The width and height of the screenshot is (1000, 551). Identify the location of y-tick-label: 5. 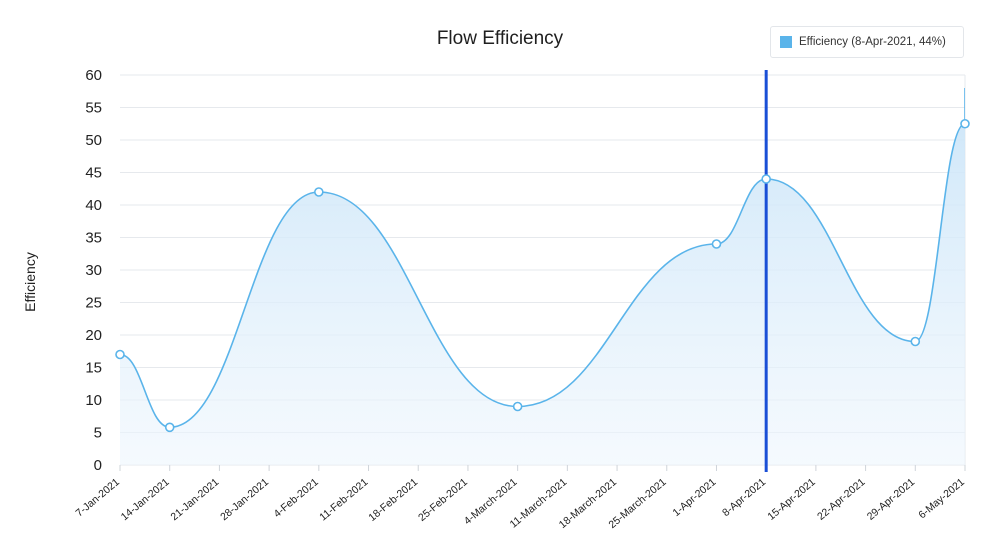
(98, 433).